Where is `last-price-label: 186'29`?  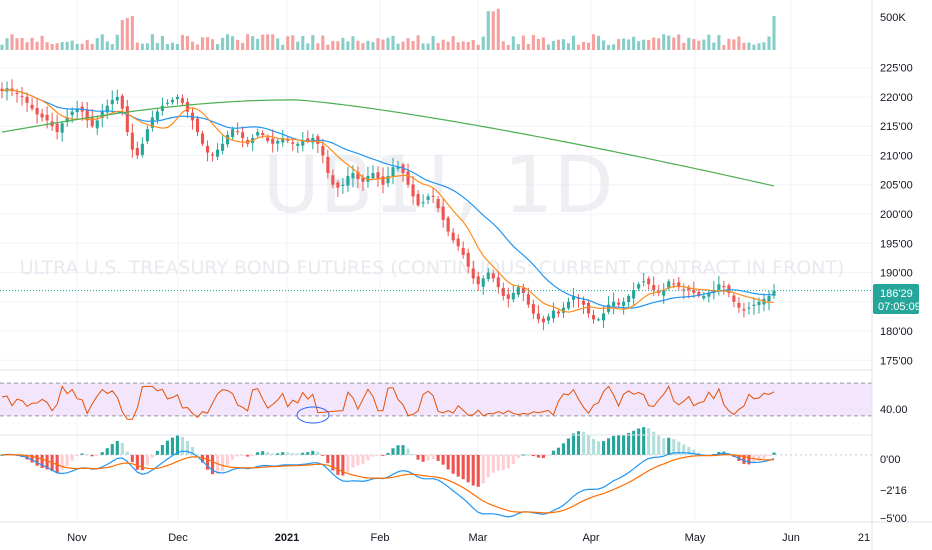
last-price-label: 186'29 is located at coordinates (896, 294).